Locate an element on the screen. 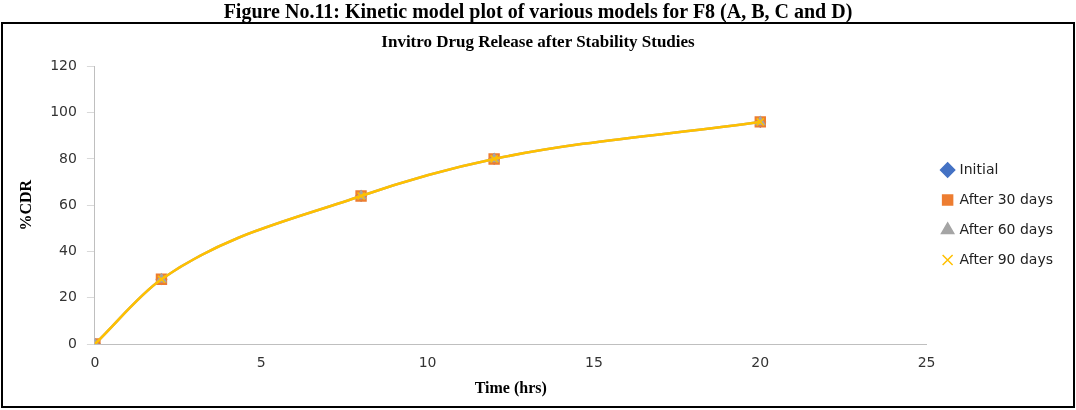 The height and width of the screenshot is (410, 1076). text: Figure No.11: Kinetic model plot of various models for F8 (A, B, C and D) is located at coordinates (538, 11).